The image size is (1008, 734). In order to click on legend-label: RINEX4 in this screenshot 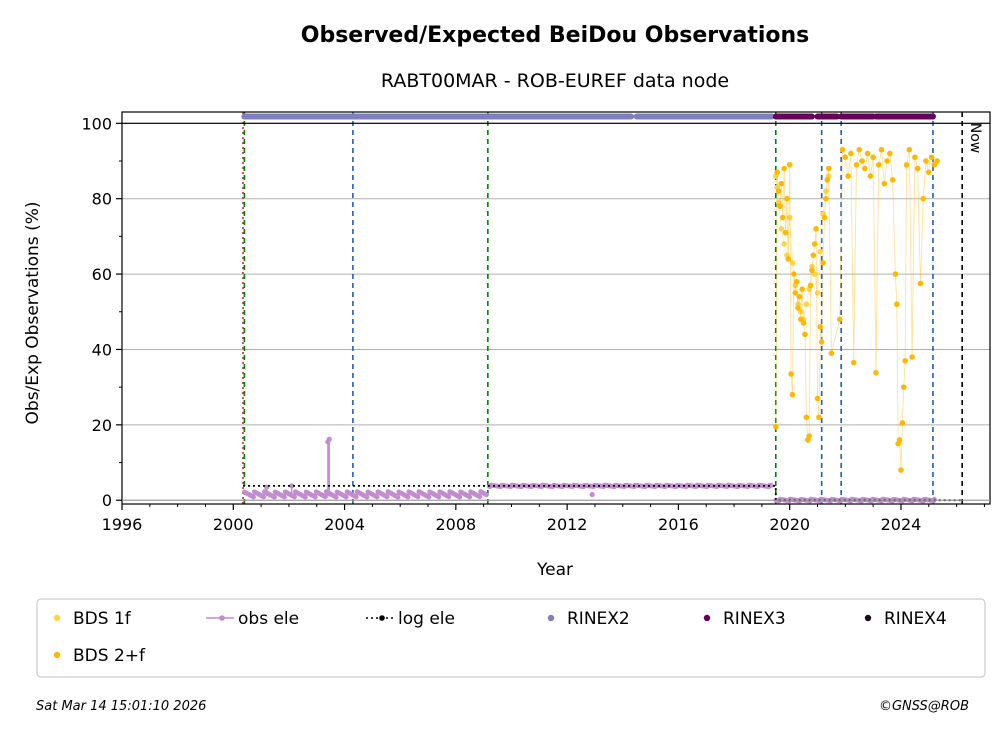, I will do `click(915, 619)`.